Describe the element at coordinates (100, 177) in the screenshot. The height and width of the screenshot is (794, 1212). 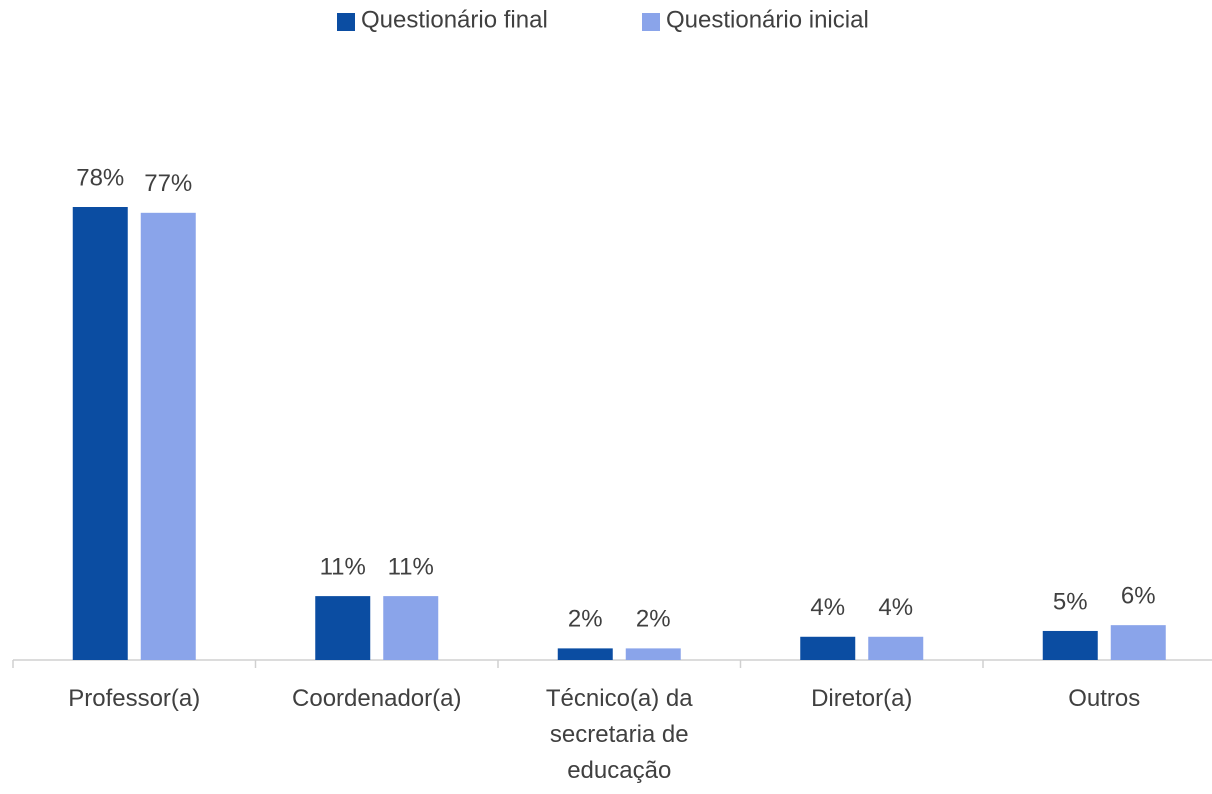
I see `value-label: 78%` at that location.